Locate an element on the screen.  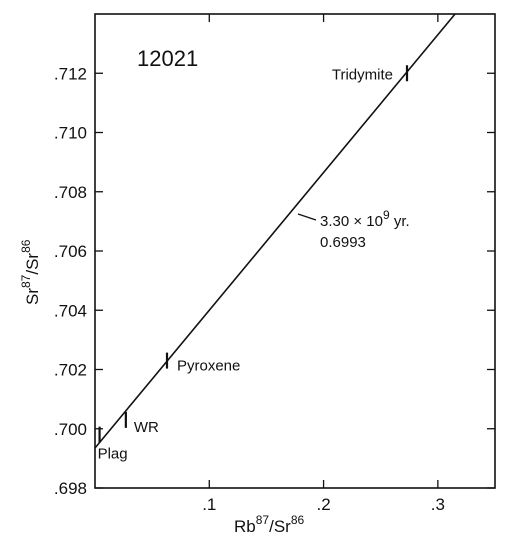
y-tick-label: .706 is located at coordinates (70, 251).